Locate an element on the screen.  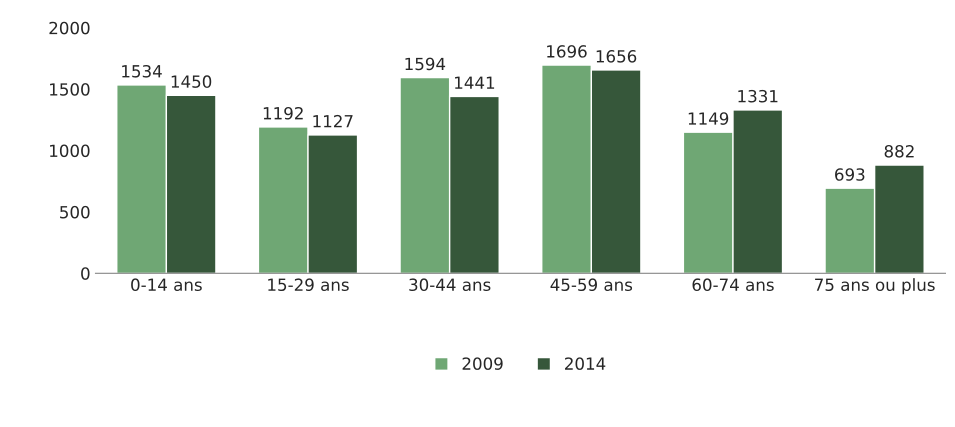
data-label: 1594 is located at coordinates (425, 64).